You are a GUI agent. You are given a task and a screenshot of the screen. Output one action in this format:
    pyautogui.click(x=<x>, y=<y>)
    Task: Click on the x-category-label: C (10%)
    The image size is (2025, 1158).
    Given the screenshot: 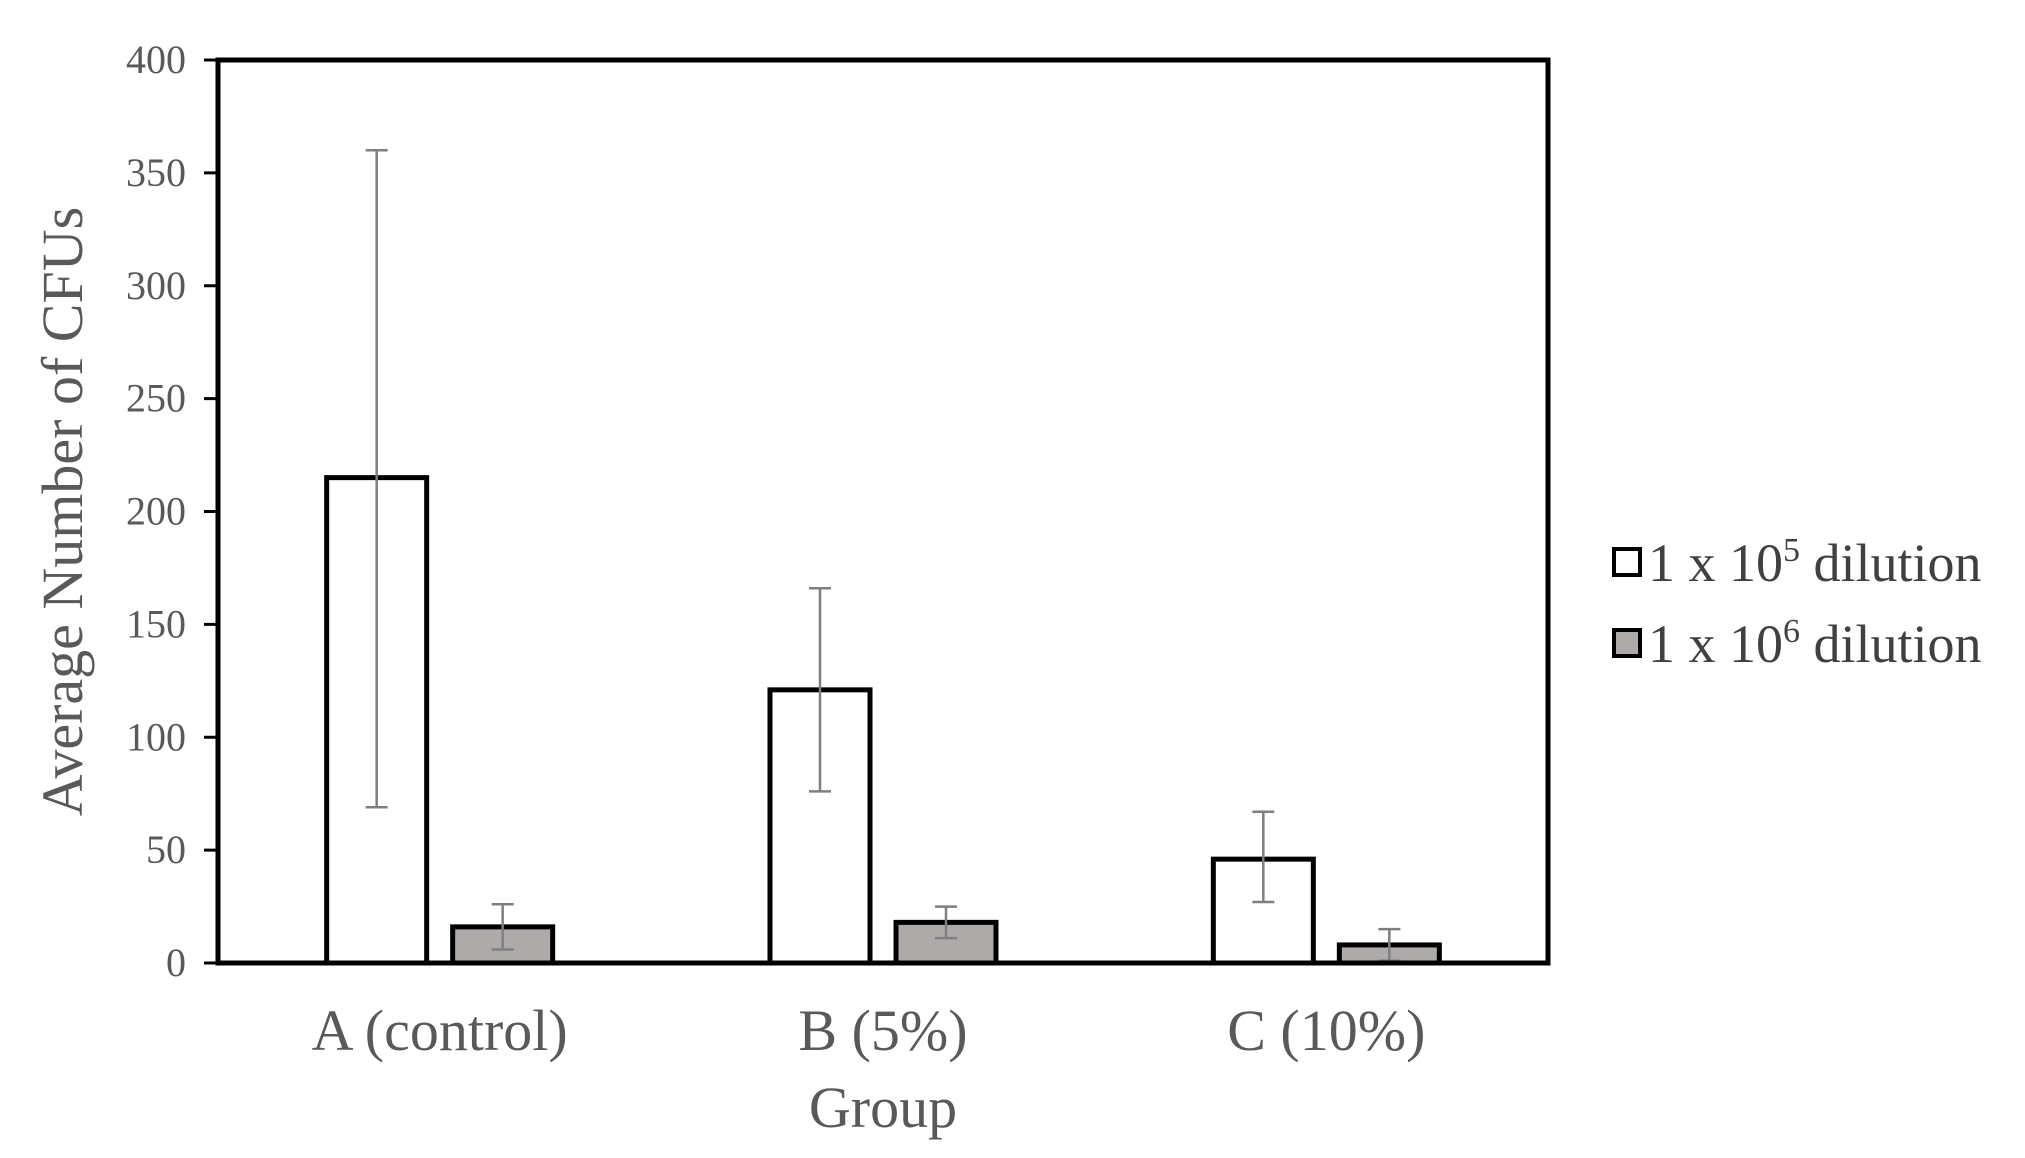 What is the action you would take?
    pyautogui.click(x=1326, y=1030)
    